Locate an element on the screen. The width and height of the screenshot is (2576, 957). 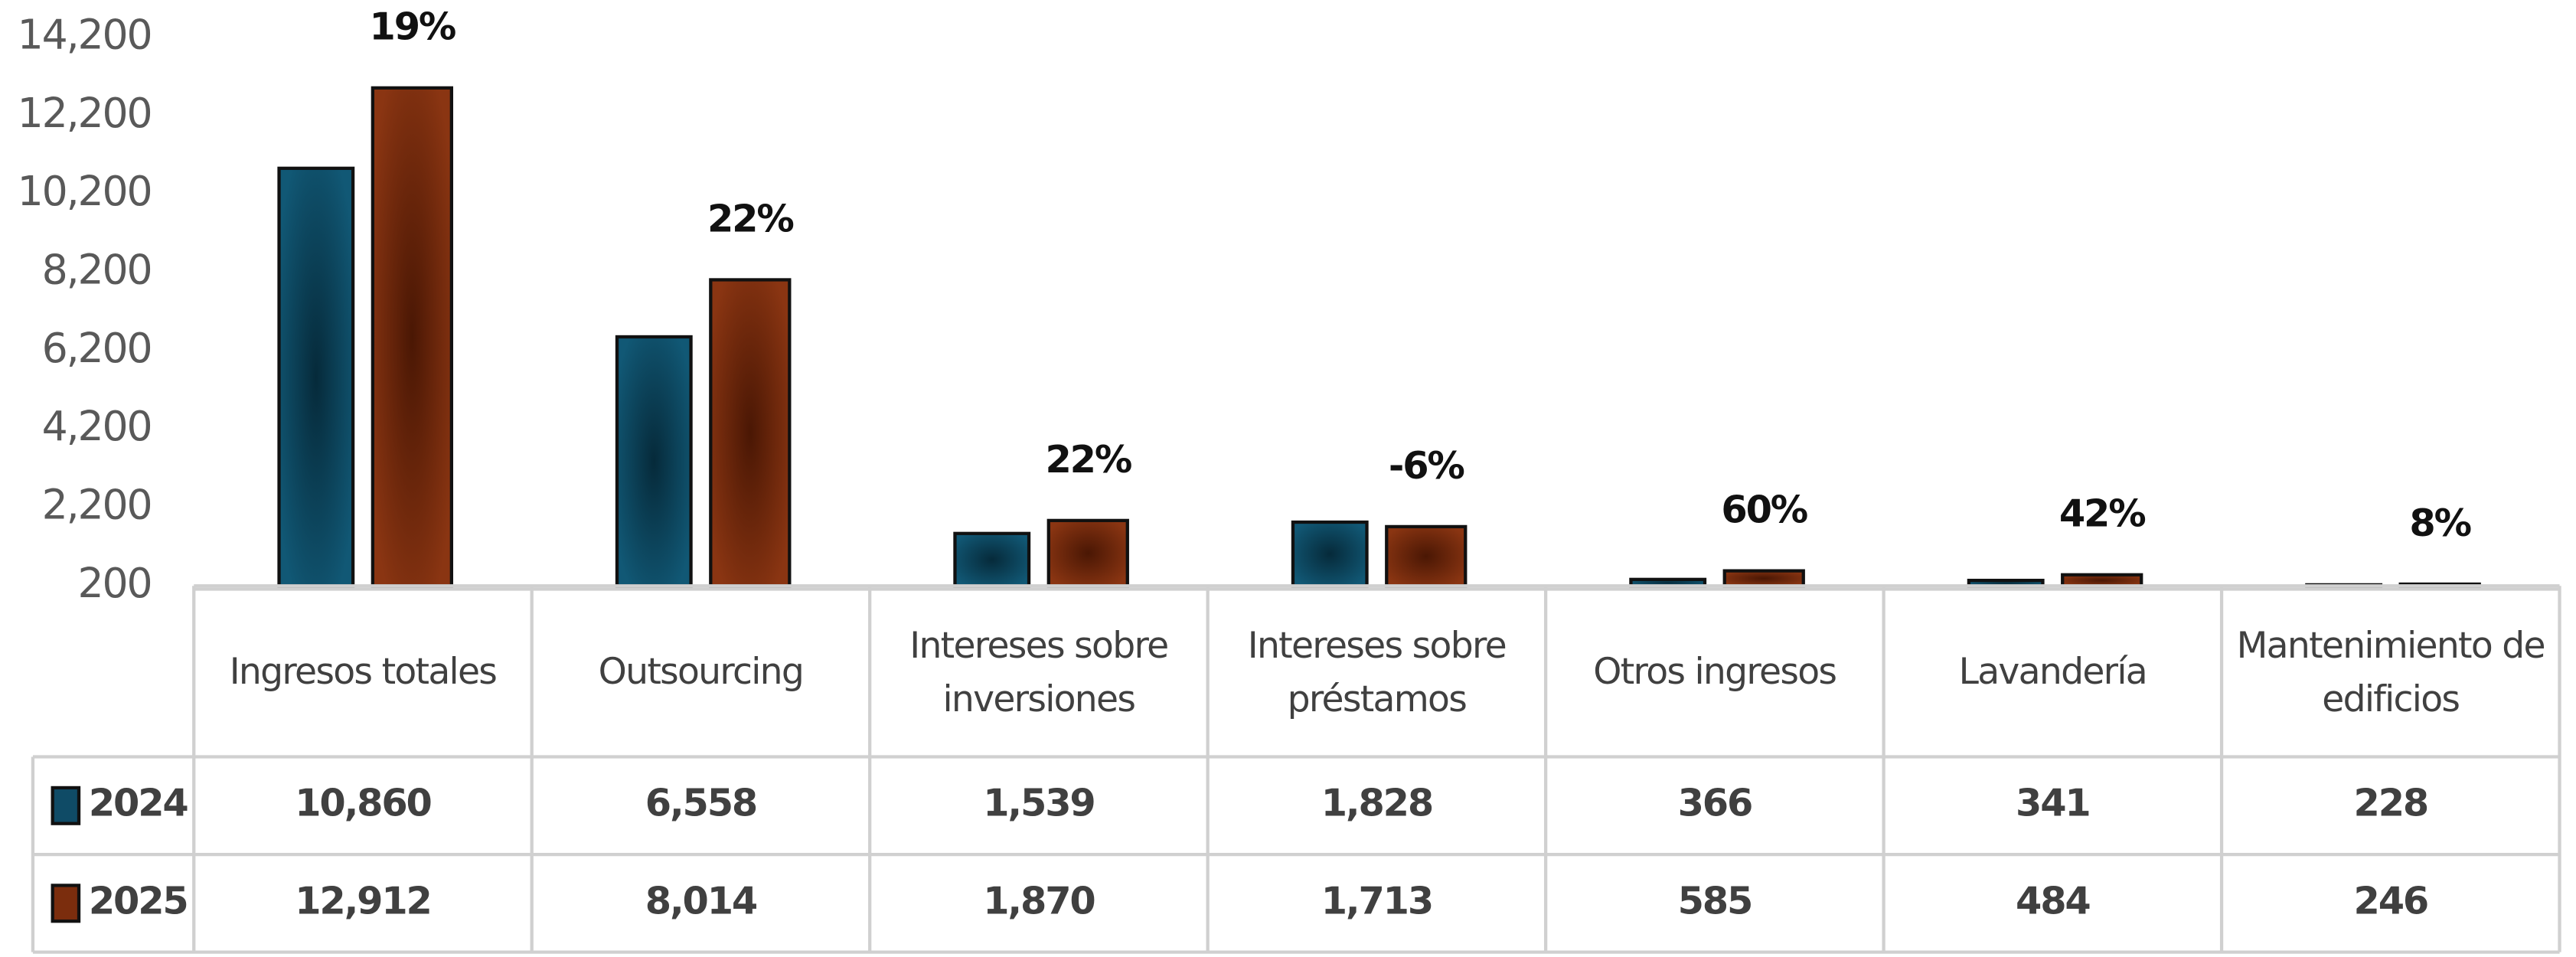
category-cell: Mantenimiento de edificios is located at coordinates (2391, 672).